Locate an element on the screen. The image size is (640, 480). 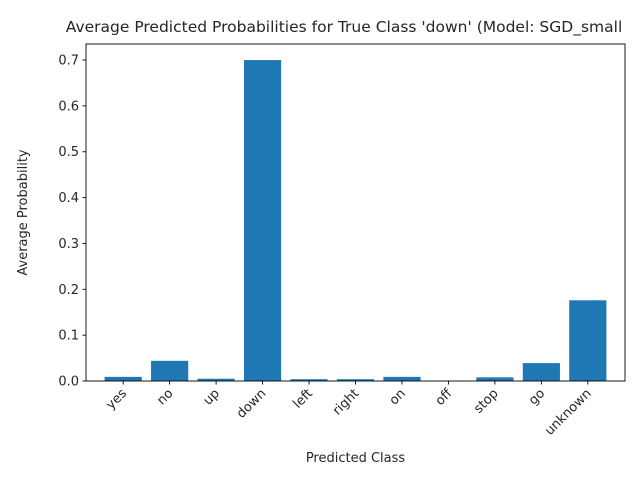
bar-on is located at coordinates (402, 378).